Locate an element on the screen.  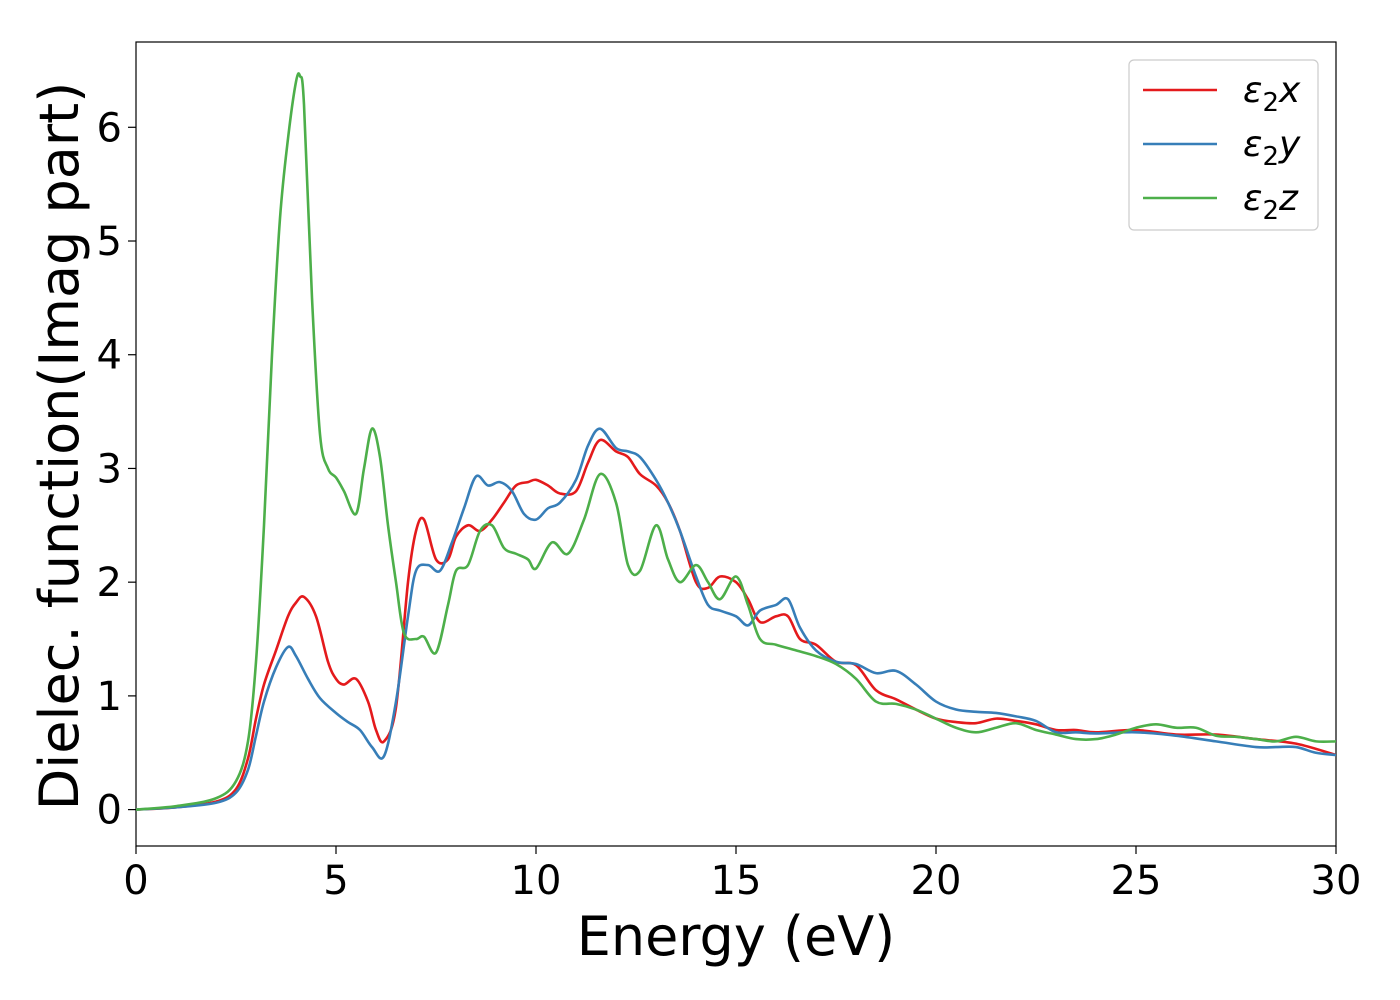
legend-box is located at coordinates (1223, 145).